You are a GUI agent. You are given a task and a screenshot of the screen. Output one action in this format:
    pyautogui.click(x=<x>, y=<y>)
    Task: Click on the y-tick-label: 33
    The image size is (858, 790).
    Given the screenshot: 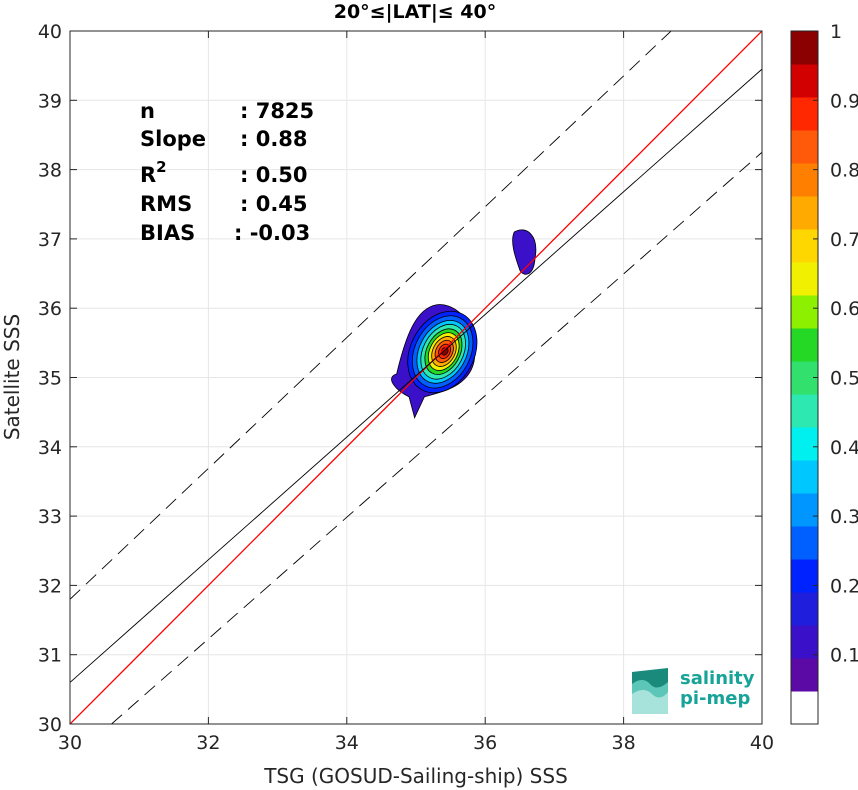 What is the action you would take?
    pyautogui.click(x=50, y=517)
    